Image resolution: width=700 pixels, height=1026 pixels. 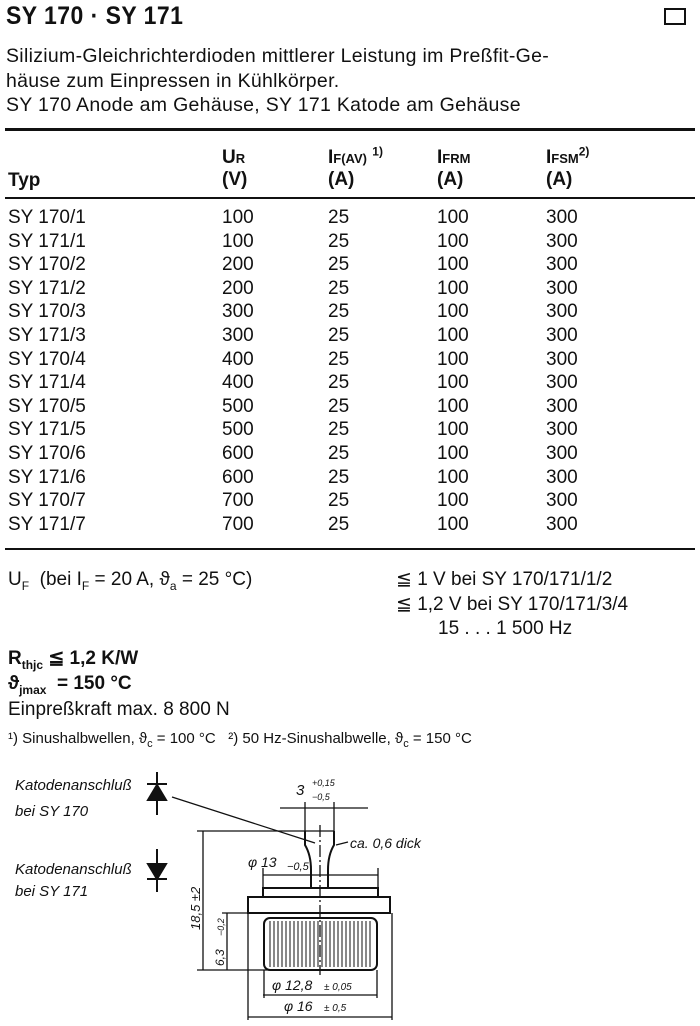 What do you see at coordinates (350, 129) in the screenshot?
I see `table-top-rule` at bounding box center [350, 129].